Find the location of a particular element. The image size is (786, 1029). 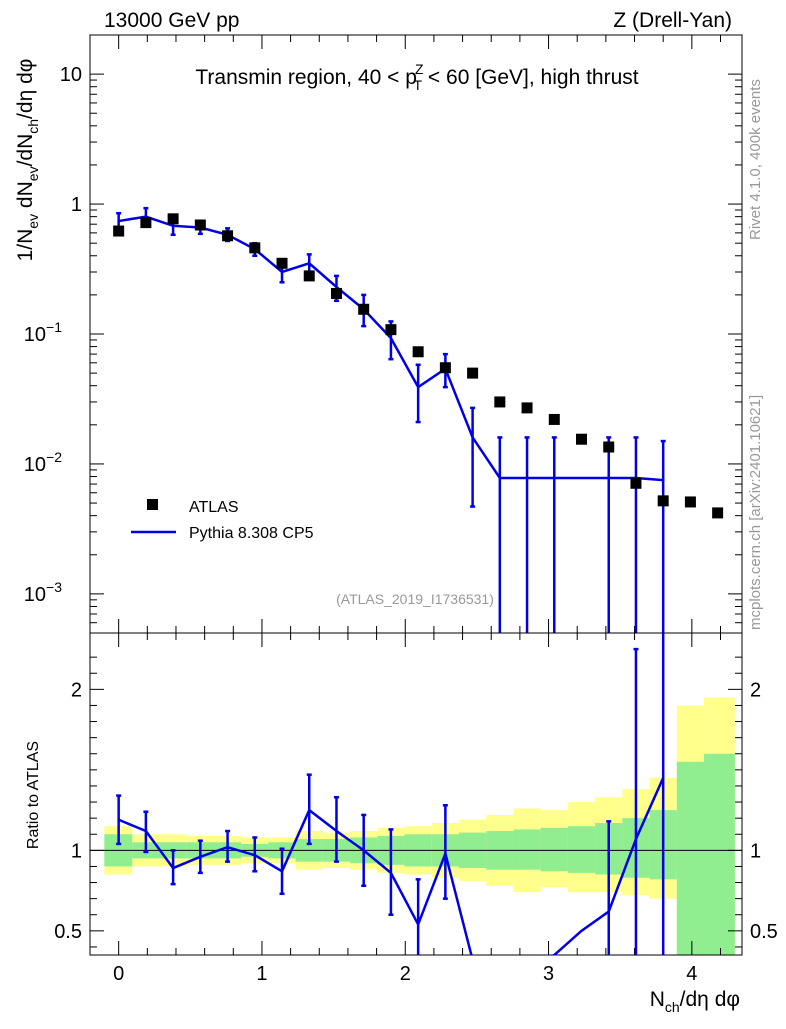

title-sup-z: Z is located at coordinates (419, 69).